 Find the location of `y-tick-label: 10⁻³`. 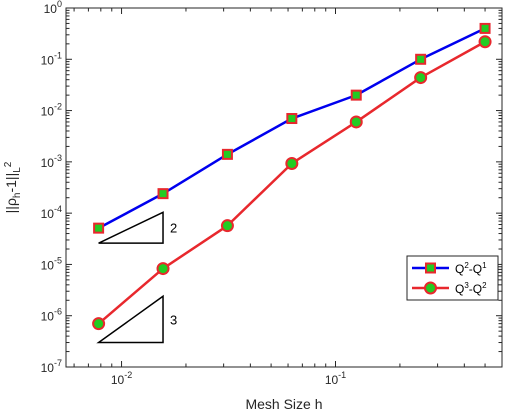

y-tick-label: 10⁻³ is located at coordinates (51, 161).